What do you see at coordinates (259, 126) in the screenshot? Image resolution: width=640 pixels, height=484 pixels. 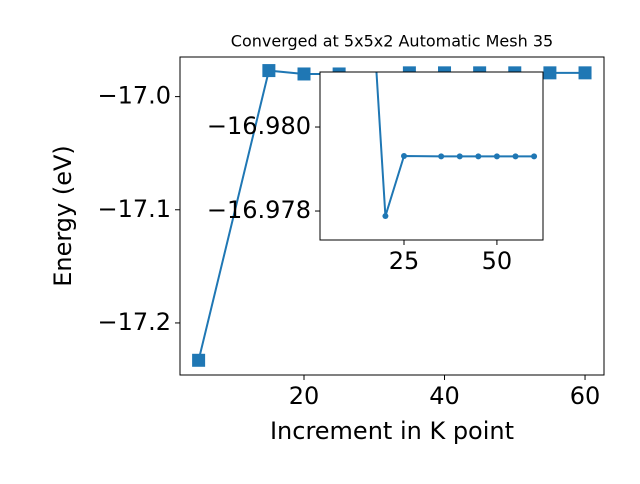 I see `y-tick-label: −16.980` at bounding box center [259, 126].